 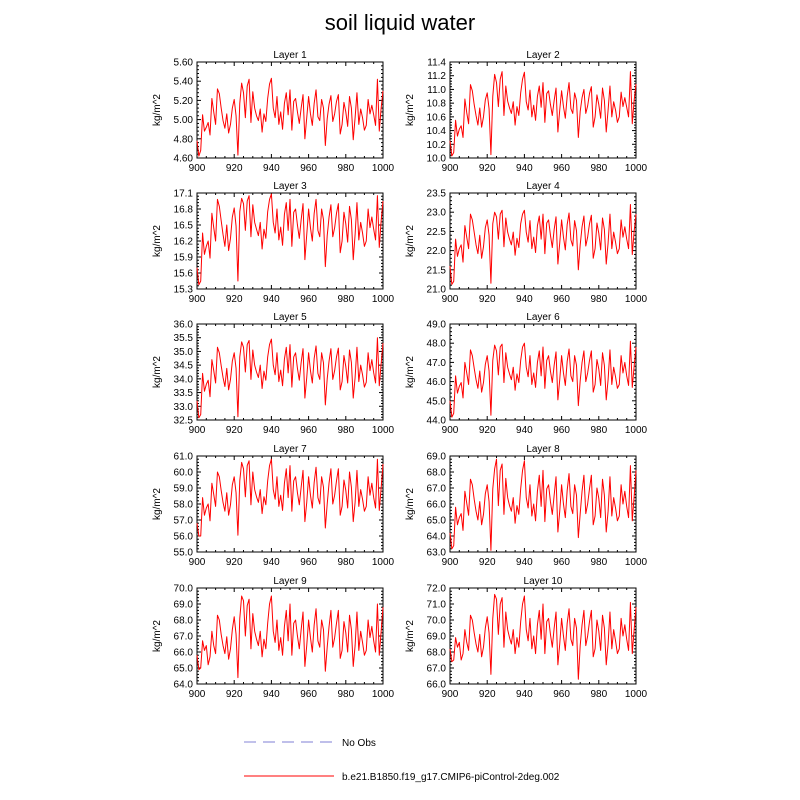 What do you see at coordinates (184, 194) in the screenshot?
I see `layer-3-ytick-label-6: 17.1` at bounding box center [184, 194].